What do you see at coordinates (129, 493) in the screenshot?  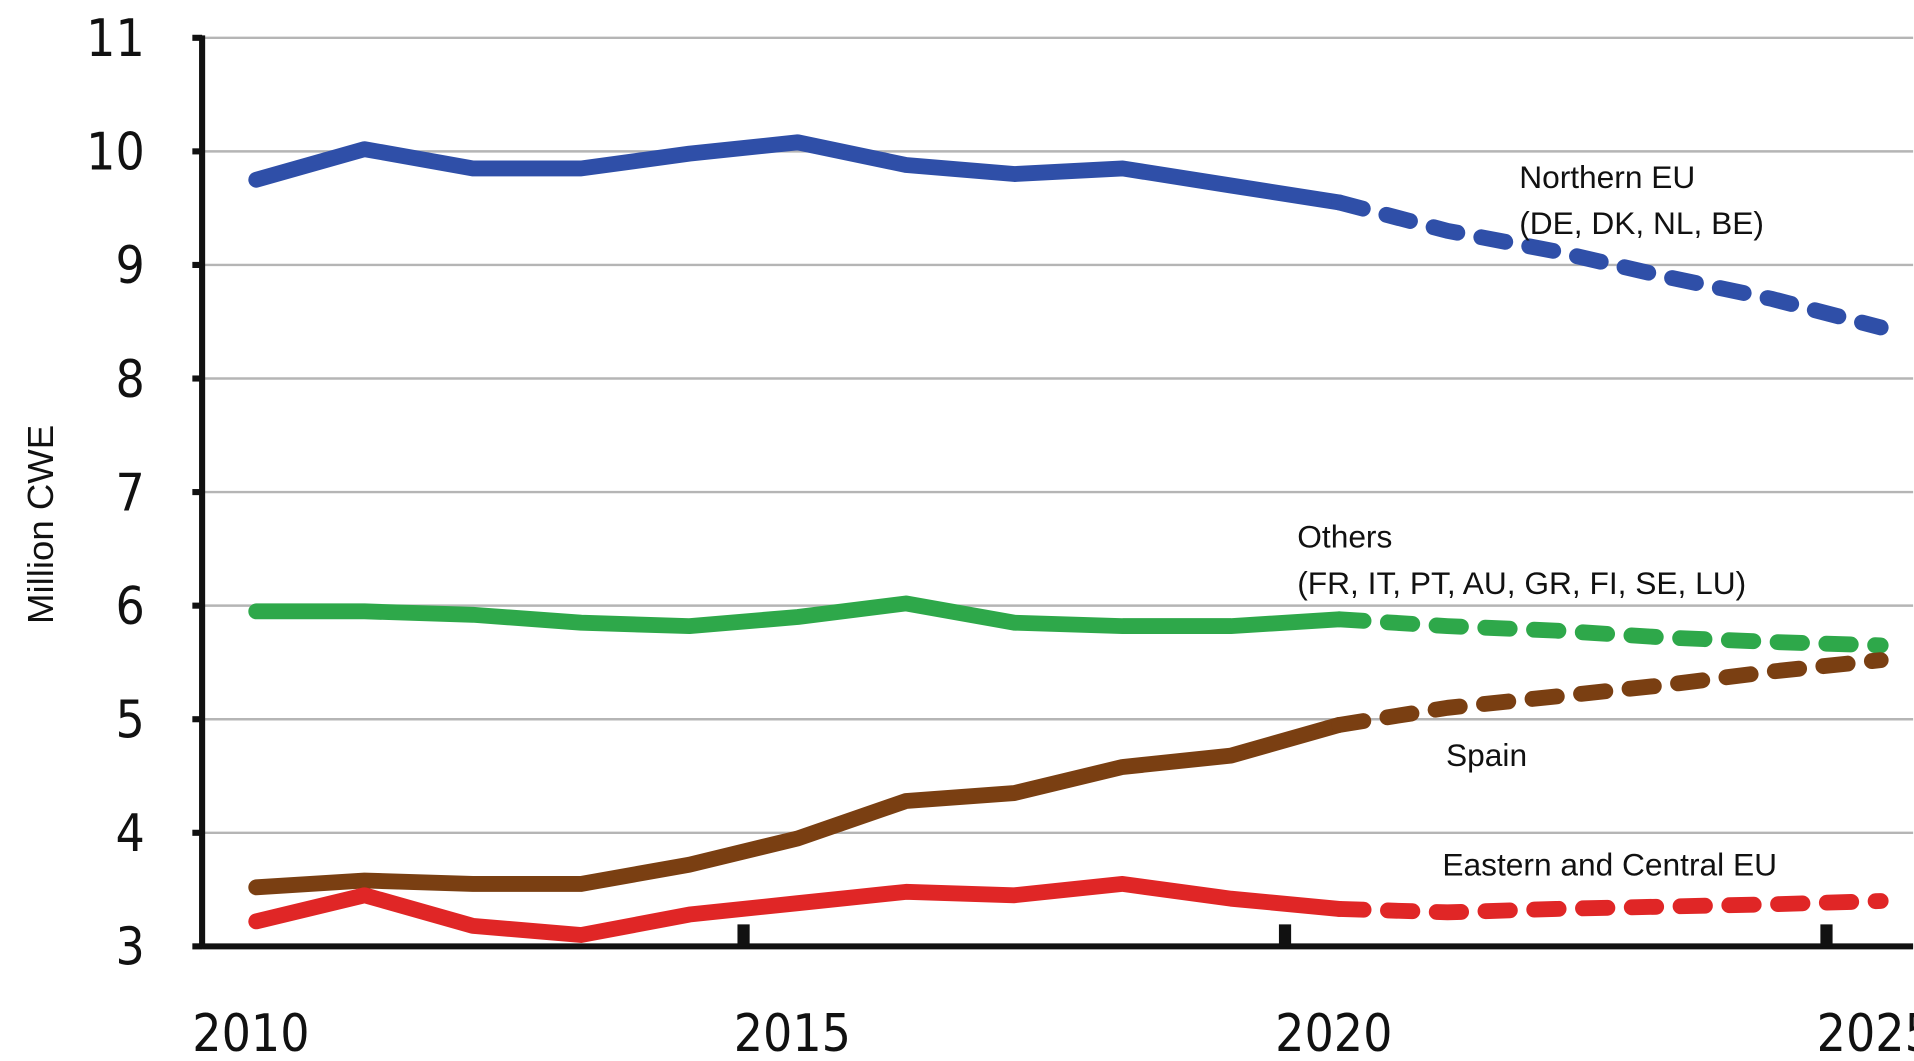 I see `y-tick-label: 7` at bounding box center [129, 493].